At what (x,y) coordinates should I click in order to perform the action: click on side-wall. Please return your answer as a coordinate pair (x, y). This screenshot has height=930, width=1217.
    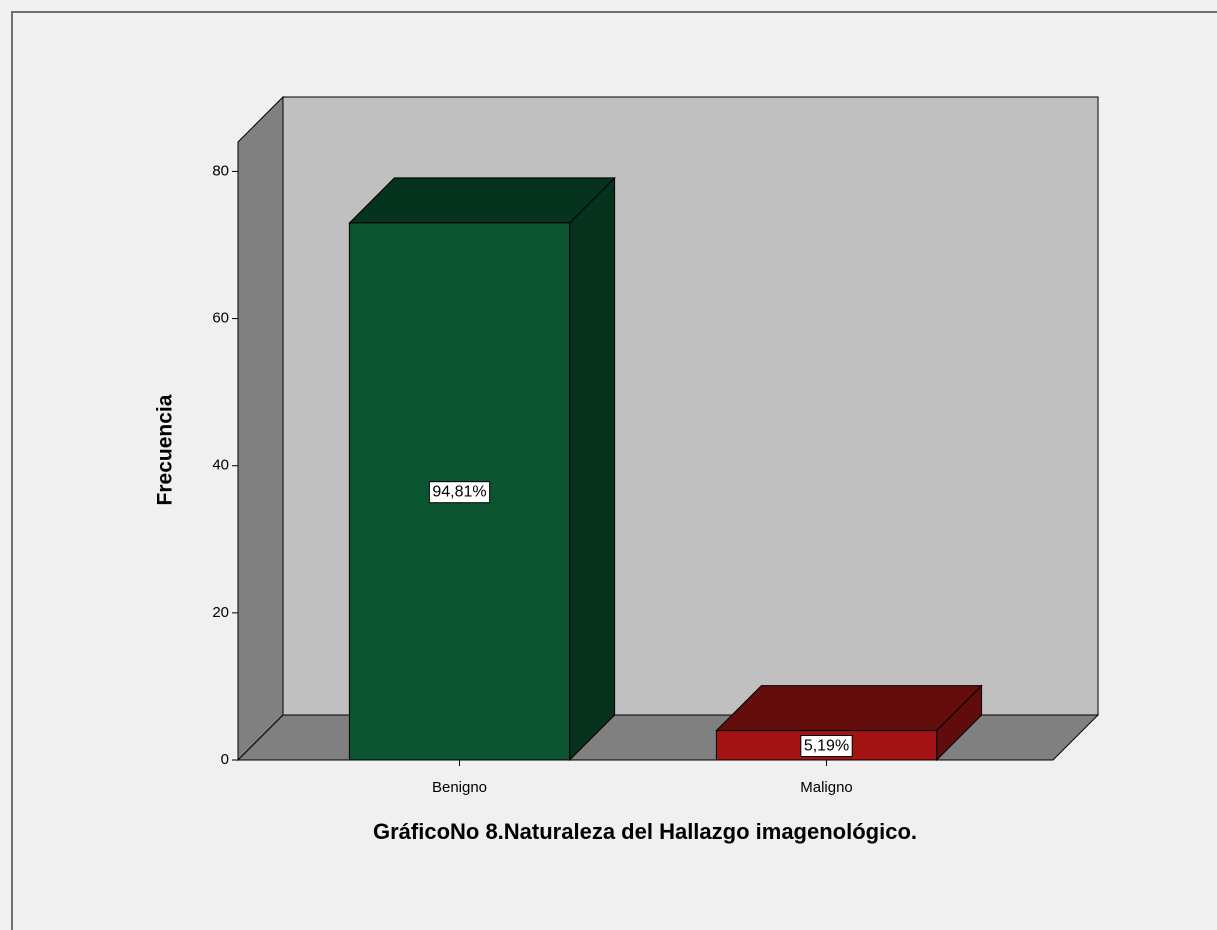
    Looking at the image, I should click on (260, 428).